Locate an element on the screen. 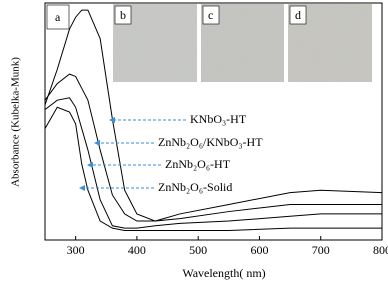 The image size is (388, 283). photo-c is located at coordinates (242, 43).